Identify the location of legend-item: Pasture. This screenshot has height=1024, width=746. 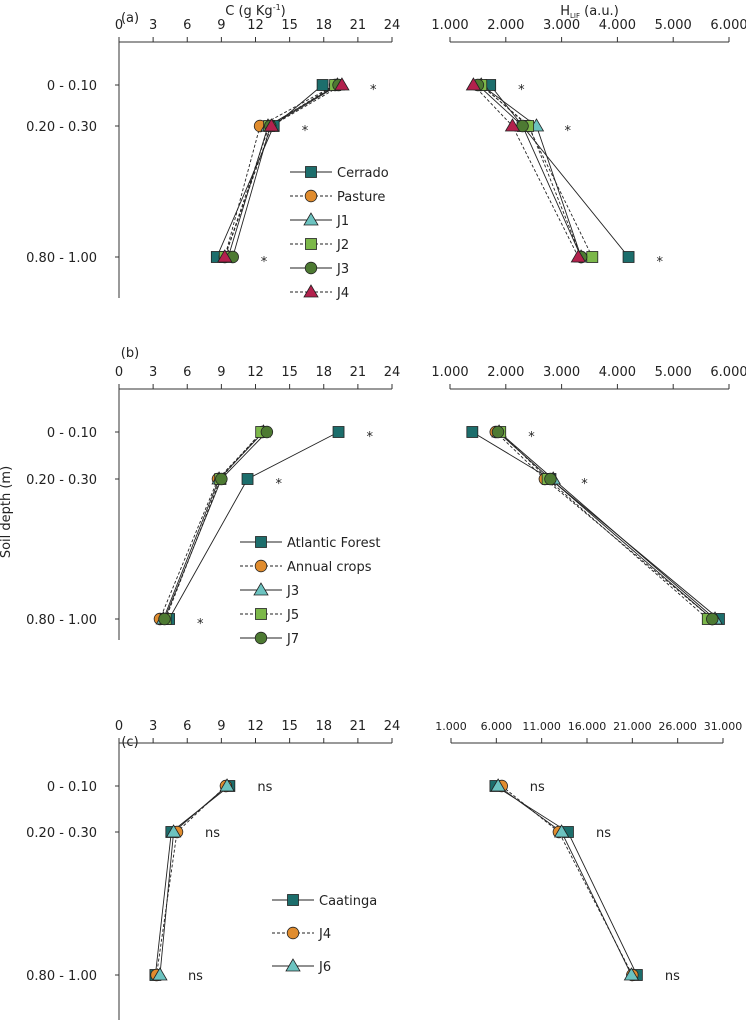
(337, 197).